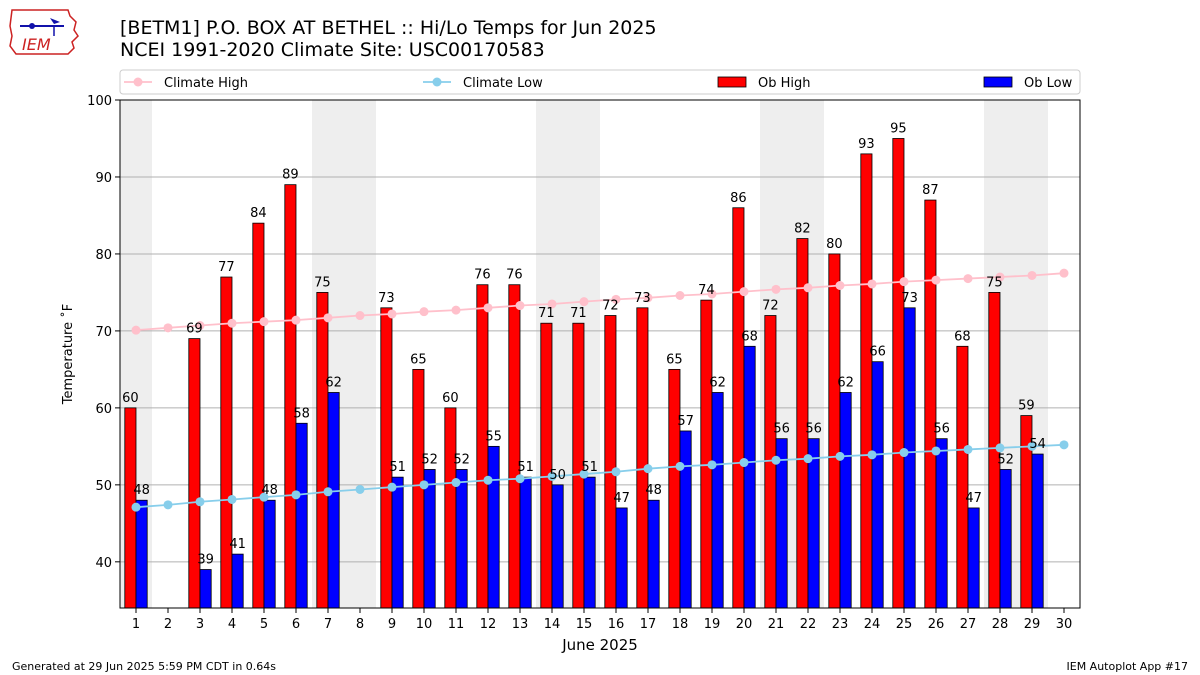  I want to click on ob-low-label: 52, so click(461, 459).